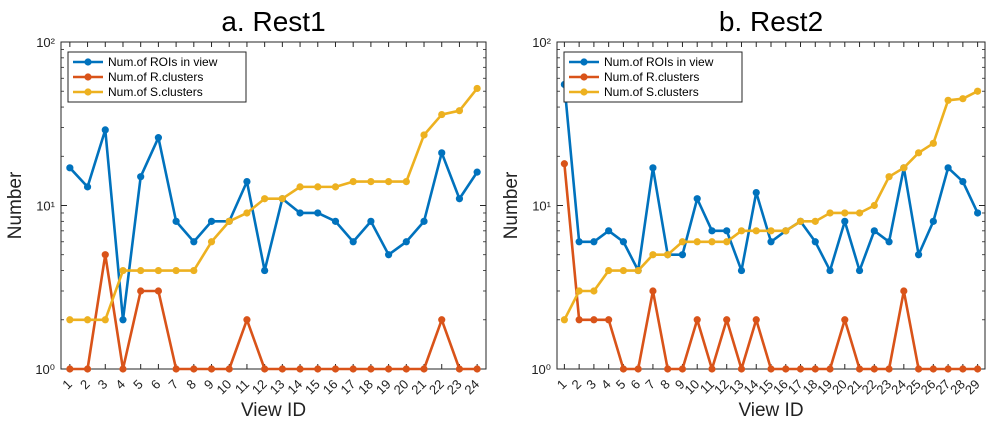 This screenshot has height=426, width=992. I want to click on x-tick-label: 6, so click(156, 385).